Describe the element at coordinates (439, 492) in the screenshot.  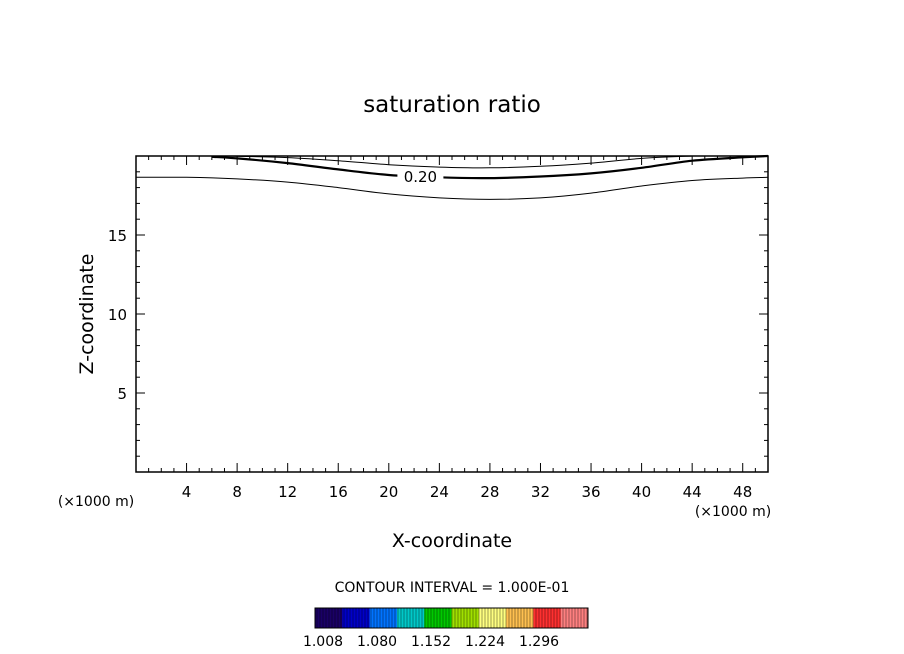
I see `x-tick-label: 24` at that location.